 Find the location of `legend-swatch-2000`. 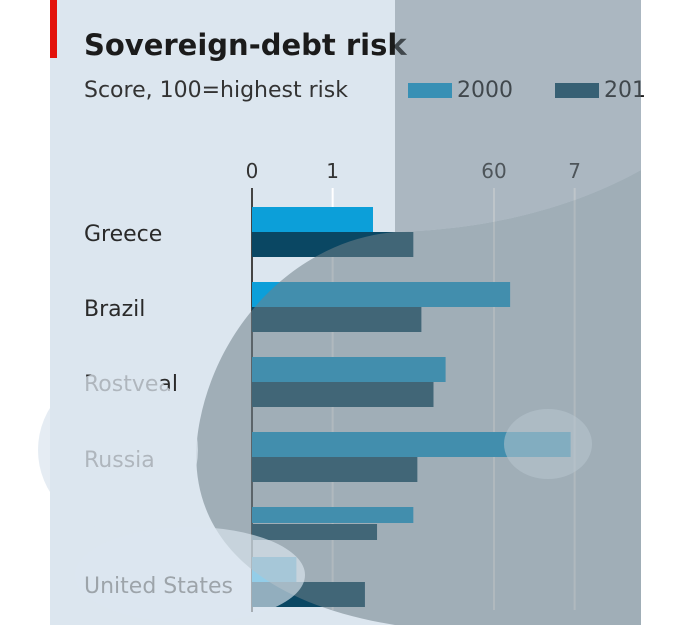

legend-swatch-2000 is located at coordinates (430, 90).